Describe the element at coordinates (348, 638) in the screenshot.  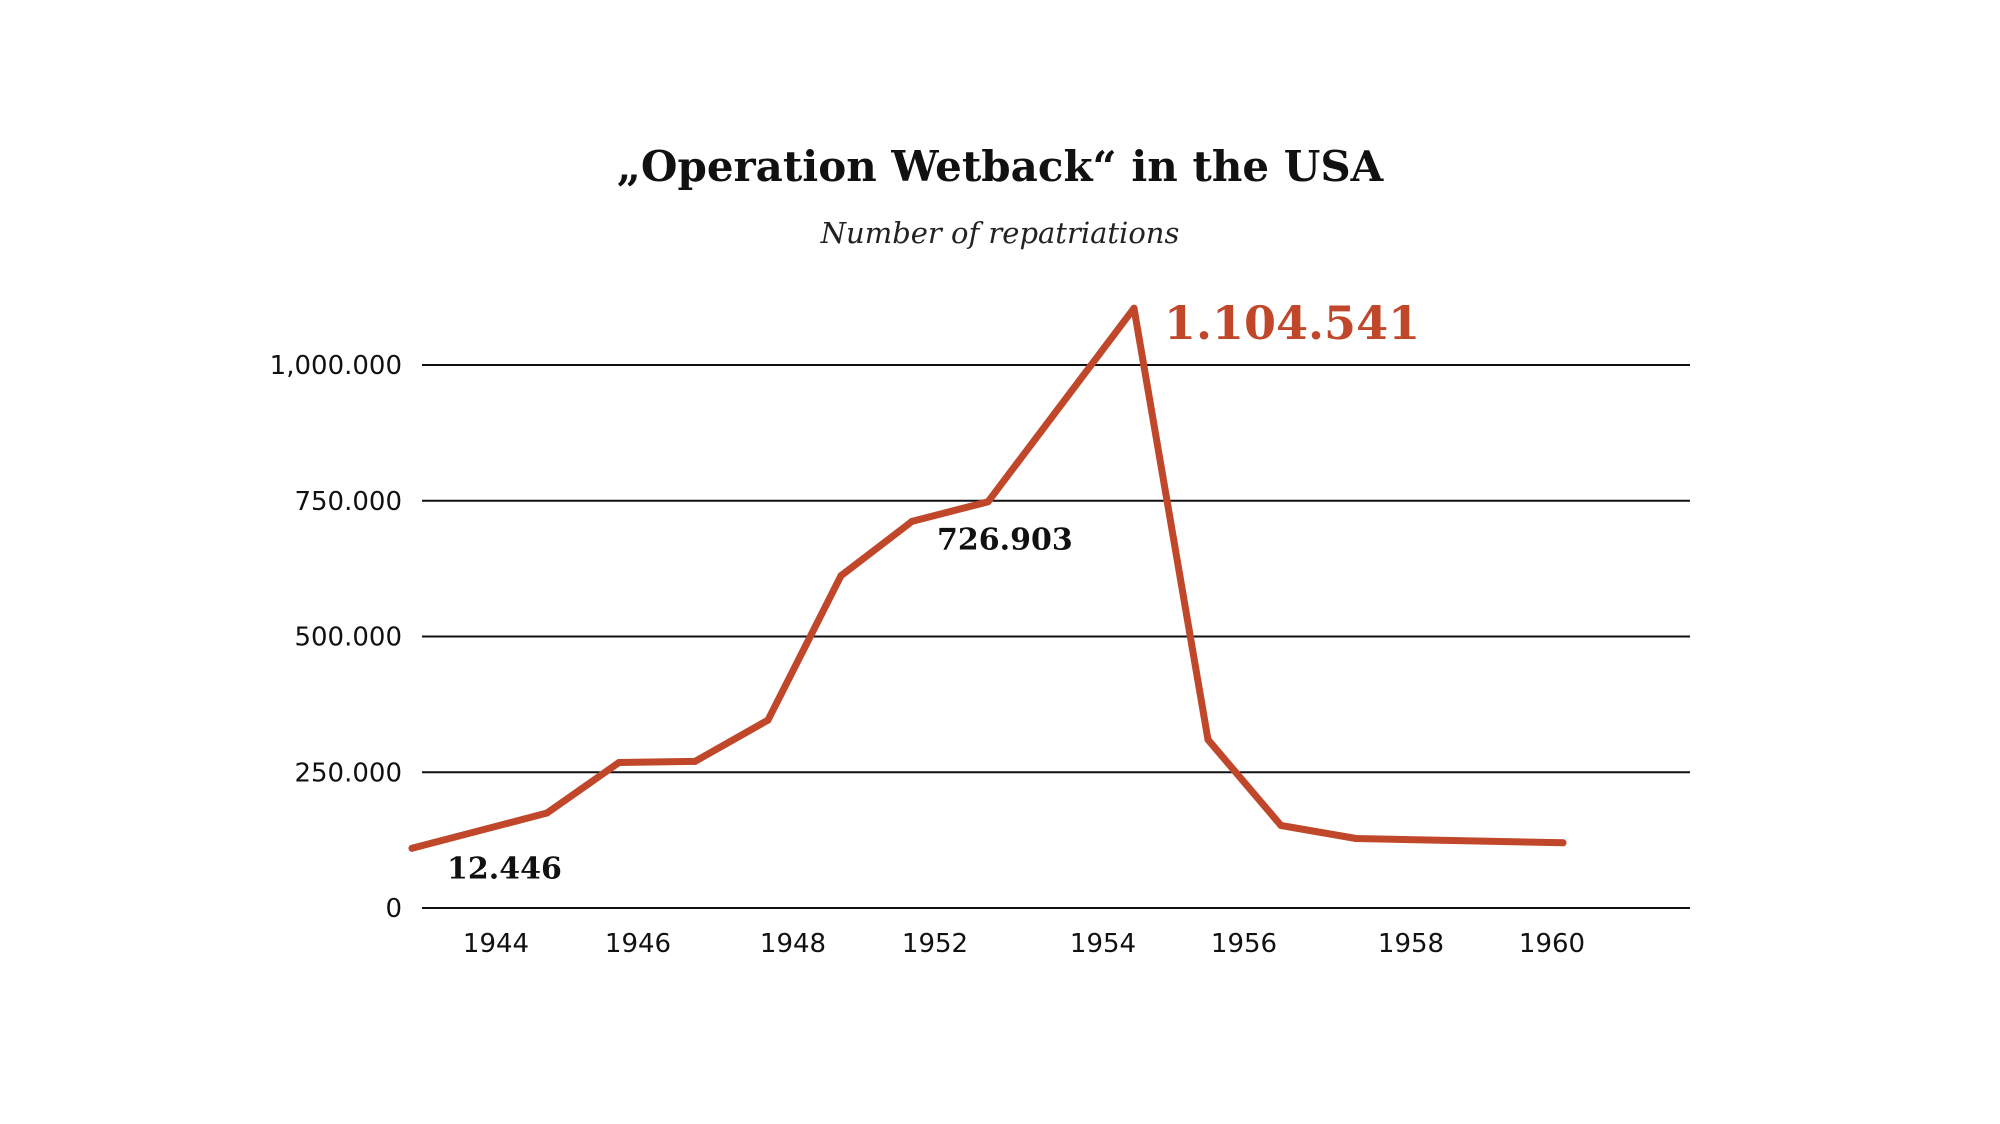
I see `y-tick-label: 500.000` at that location.